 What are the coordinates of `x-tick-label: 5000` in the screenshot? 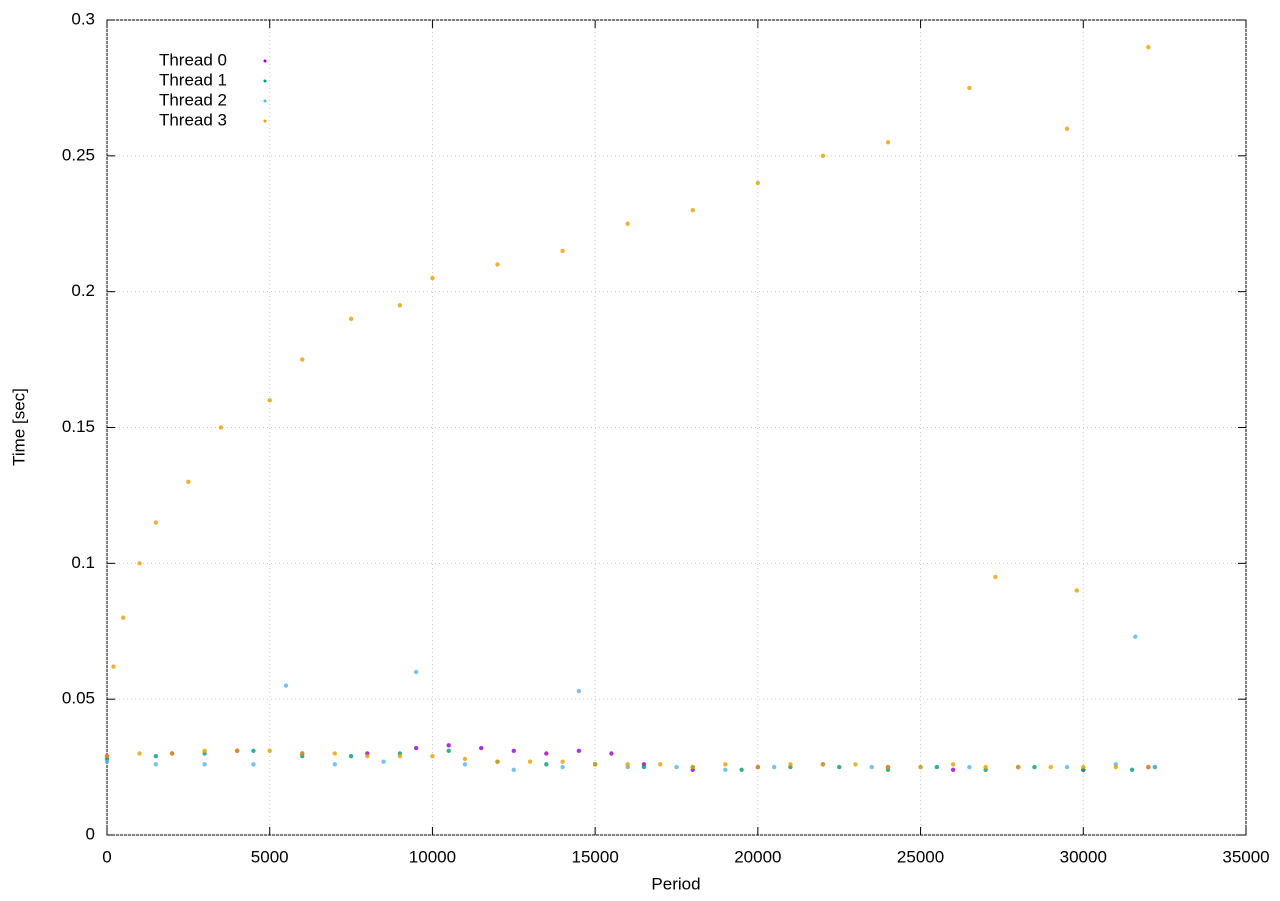 It's located at (270, 856).